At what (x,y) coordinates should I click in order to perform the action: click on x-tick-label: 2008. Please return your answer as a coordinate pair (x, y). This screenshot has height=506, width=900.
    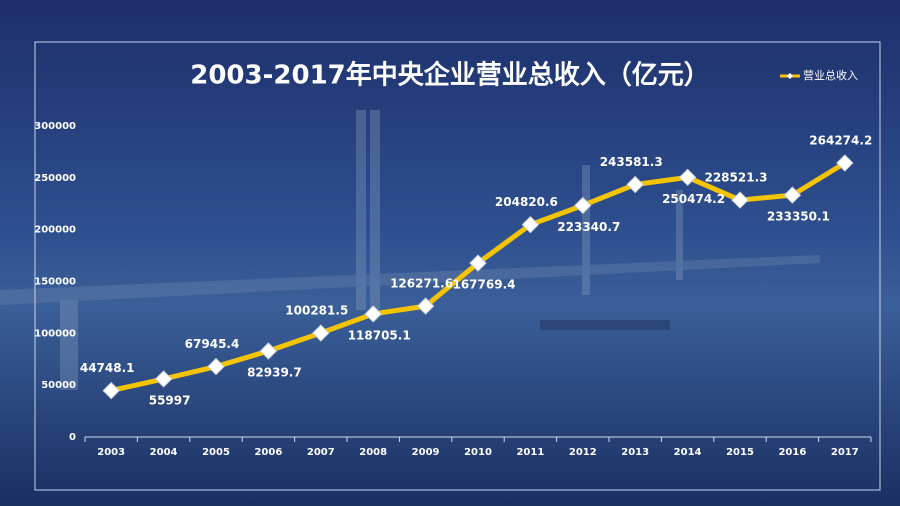
    Looking at the image, I should click on (373, 452).